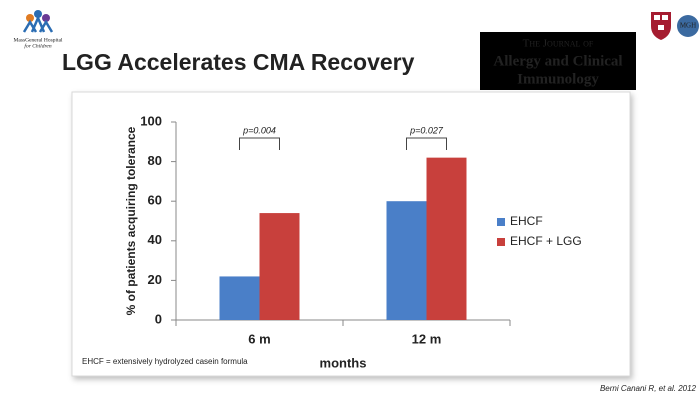  I want to click on y-tick-label: 20, so click(155, 279).